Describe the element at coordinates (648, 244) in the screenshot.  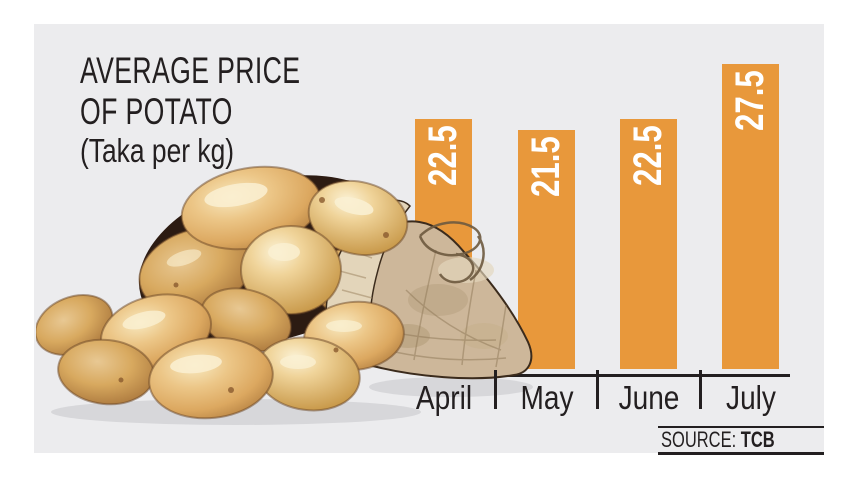
I see `bar-june: 22.5` at that location.